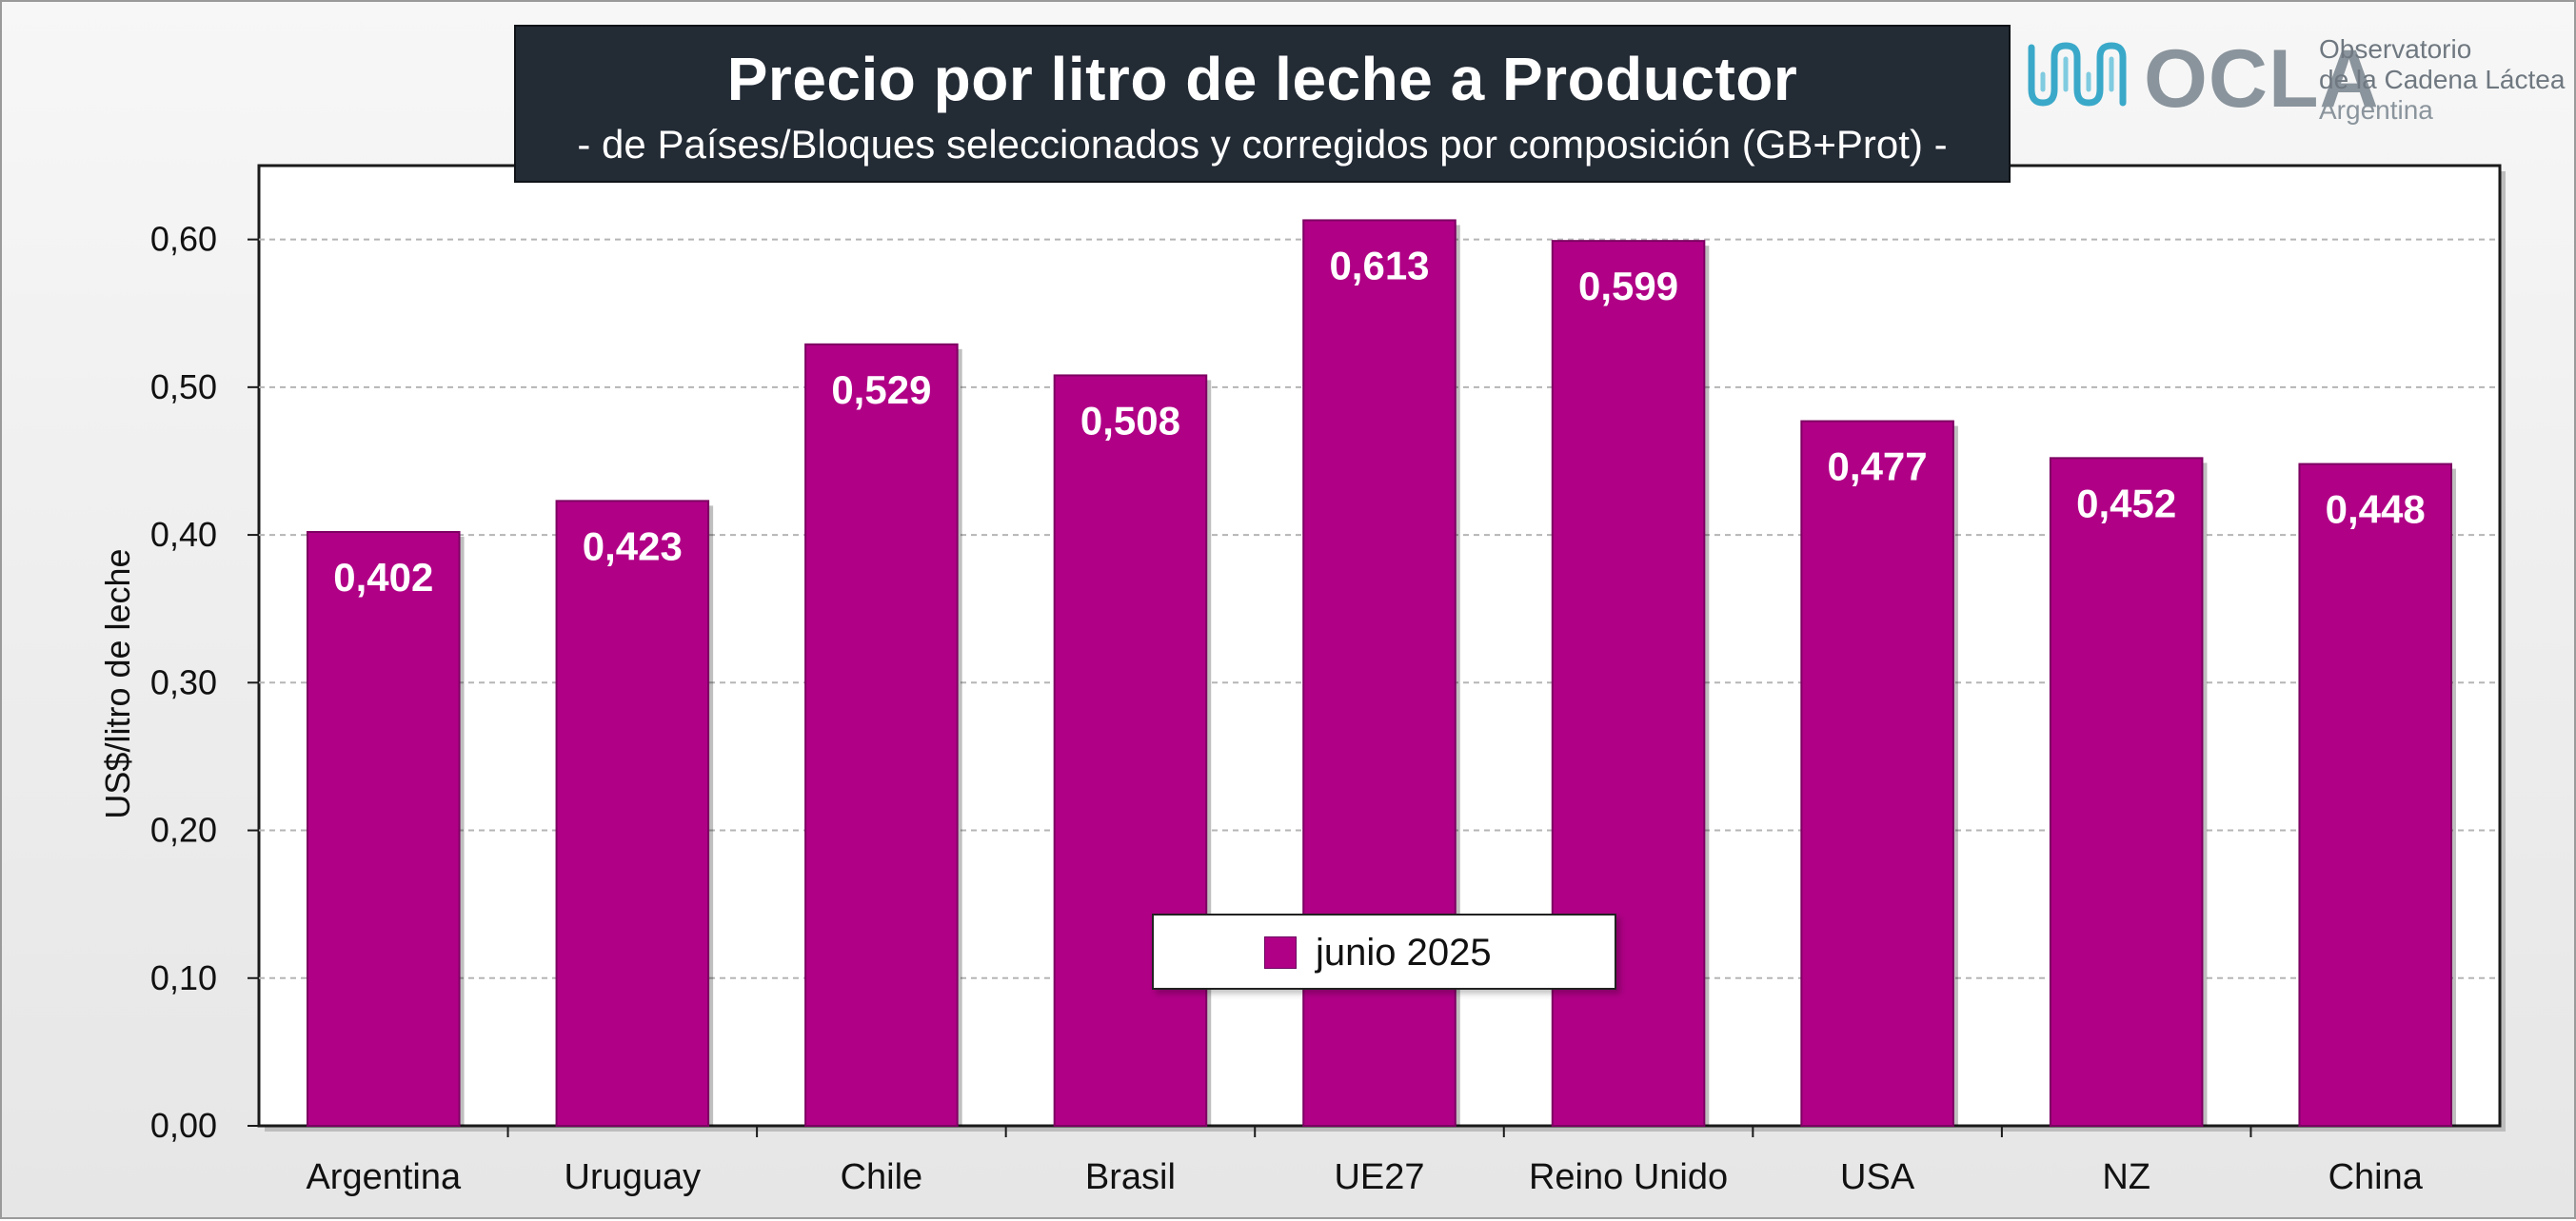  I want to click on logo-line-1: Observatorio, so click(2396, 49).